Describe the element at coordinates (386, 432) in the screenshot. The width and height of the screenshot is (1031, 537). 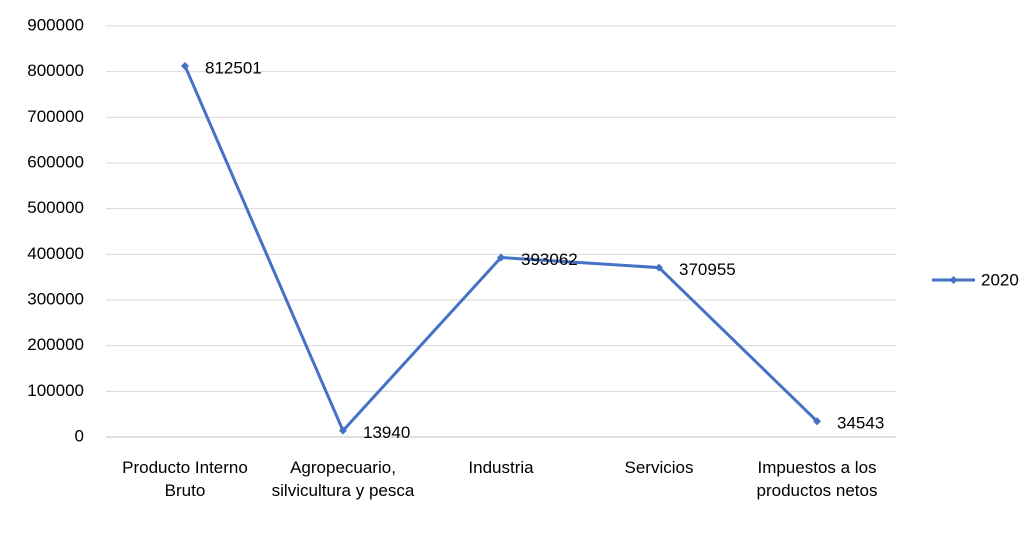
I see `data-label: 13940` at that location.